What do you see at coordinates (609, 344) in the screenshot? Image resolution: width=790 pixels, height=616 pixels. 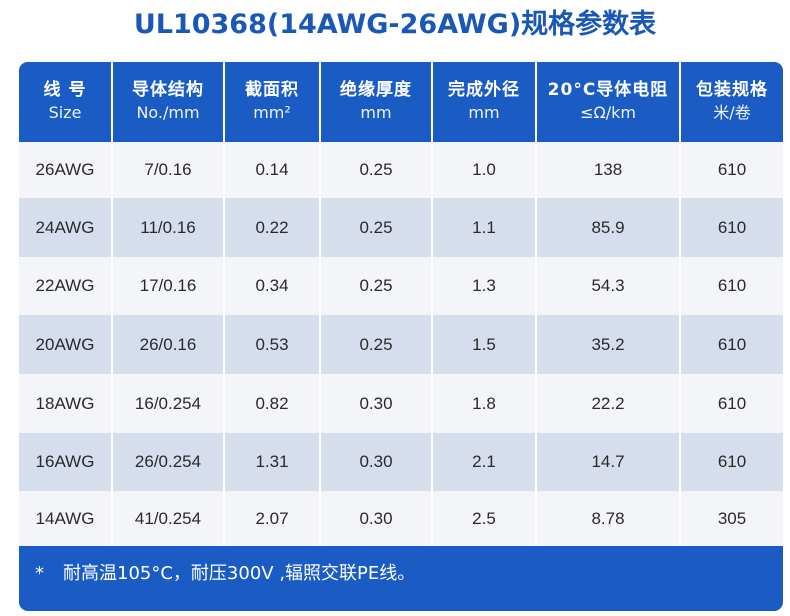 I see `cell-resistance: 35.2` at bounding box center [609, 344].